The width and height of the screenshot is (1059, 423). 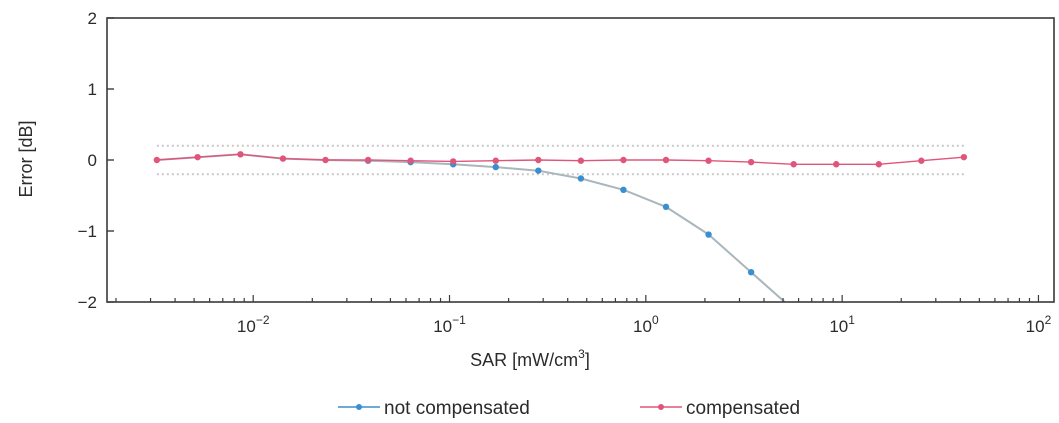 What do you see at coordinates (583, 315) in the screenshot?
I see `x-axis-ticks: 10⁻² 10⁻¹ 10⁰ 10¹ 10²` at bounding box center [583, 315].